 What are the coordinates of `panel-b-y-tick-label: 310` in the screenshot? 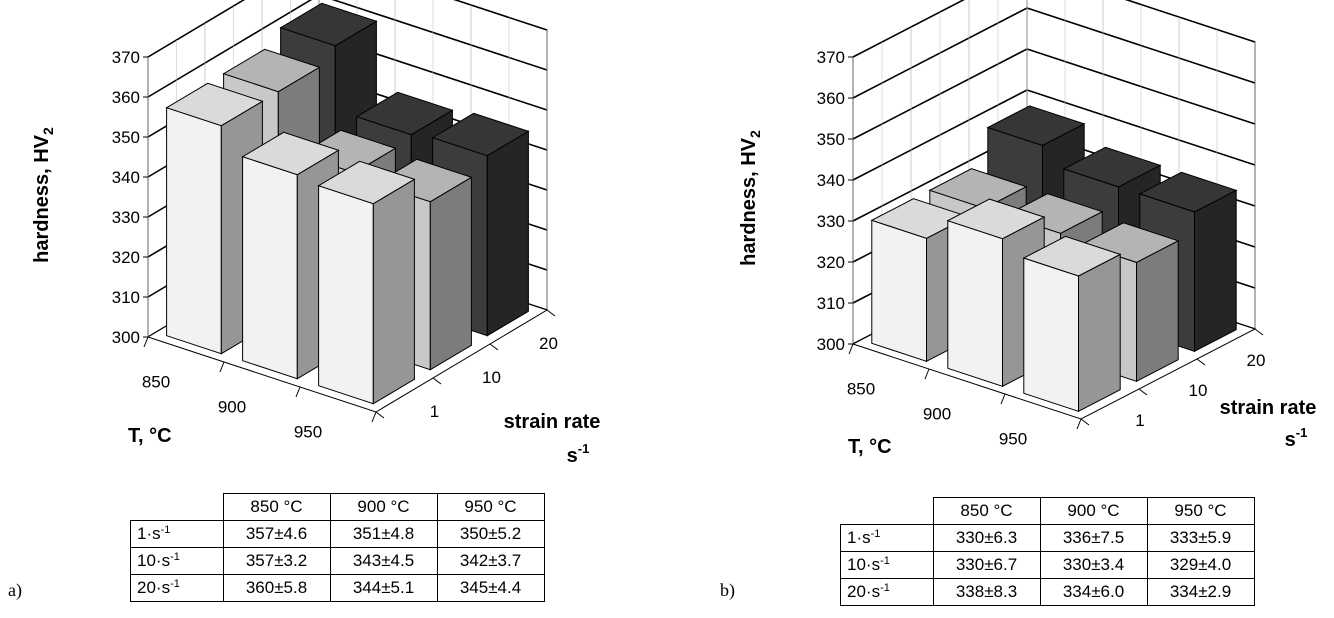 It's located at (831, 303).